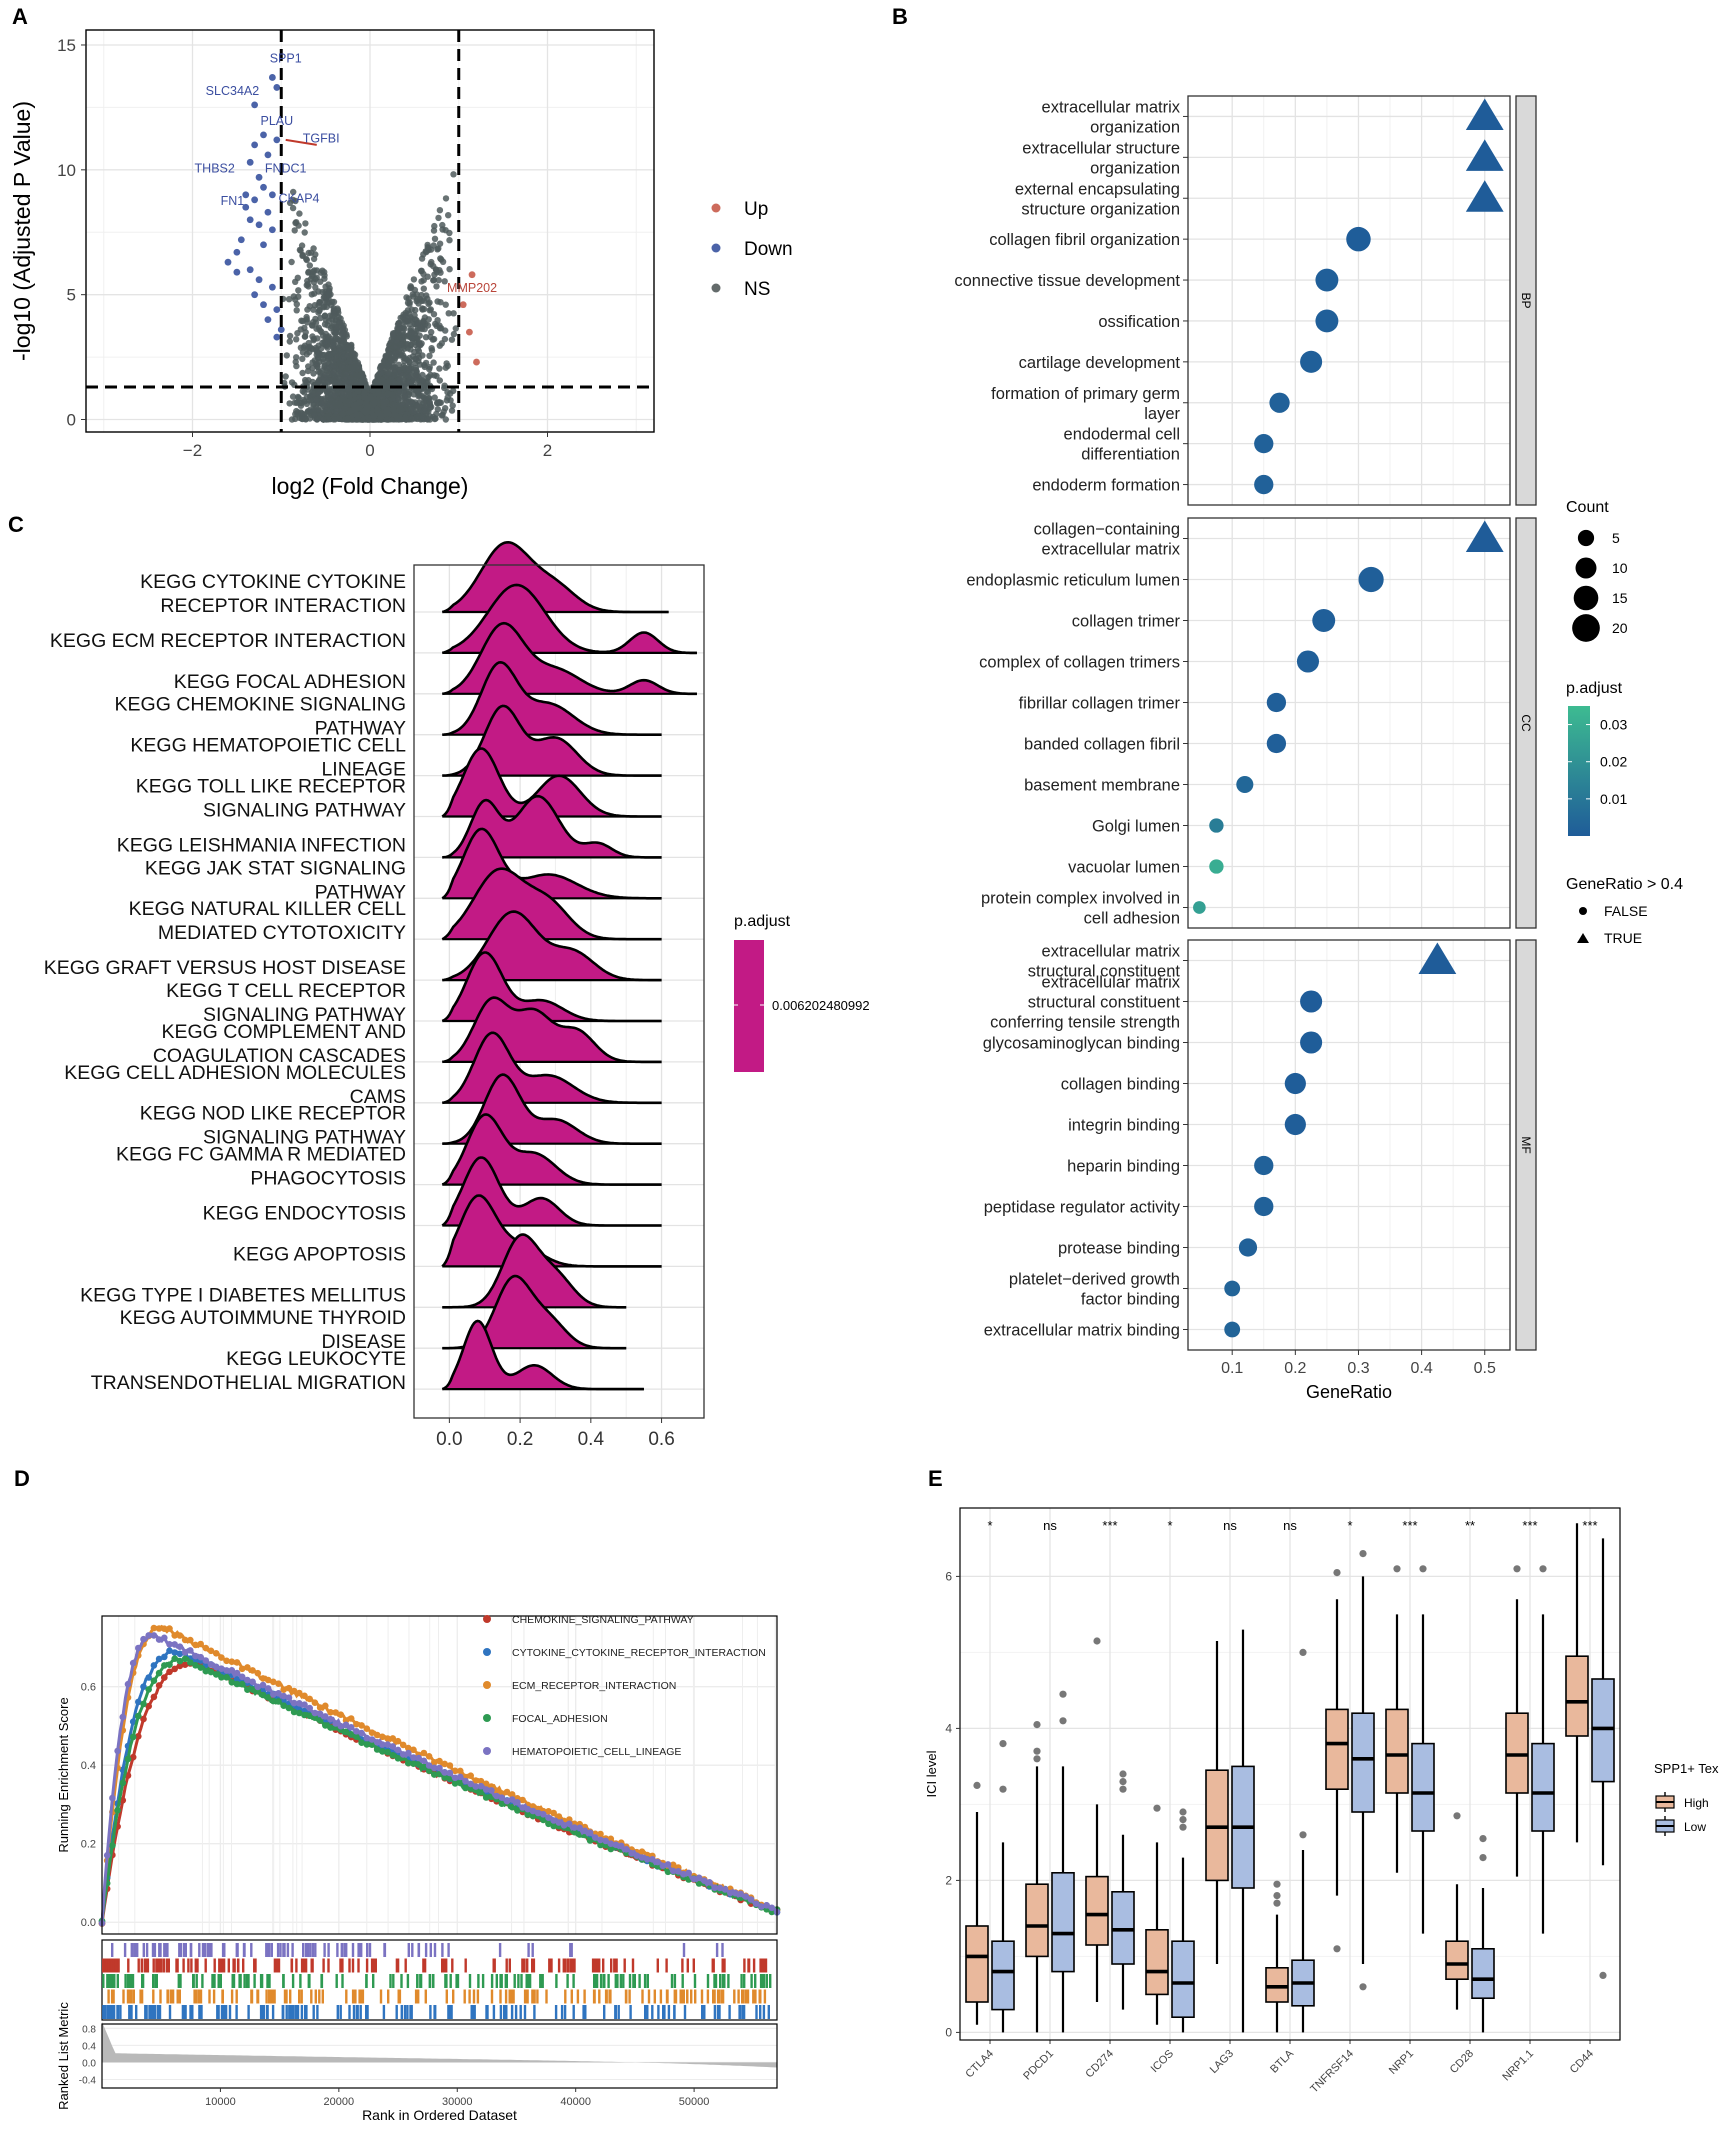  What do you see at coordinates (1349, 300) in the screenshot?
I see `facet-frame` at bounding box center [1349, 300].